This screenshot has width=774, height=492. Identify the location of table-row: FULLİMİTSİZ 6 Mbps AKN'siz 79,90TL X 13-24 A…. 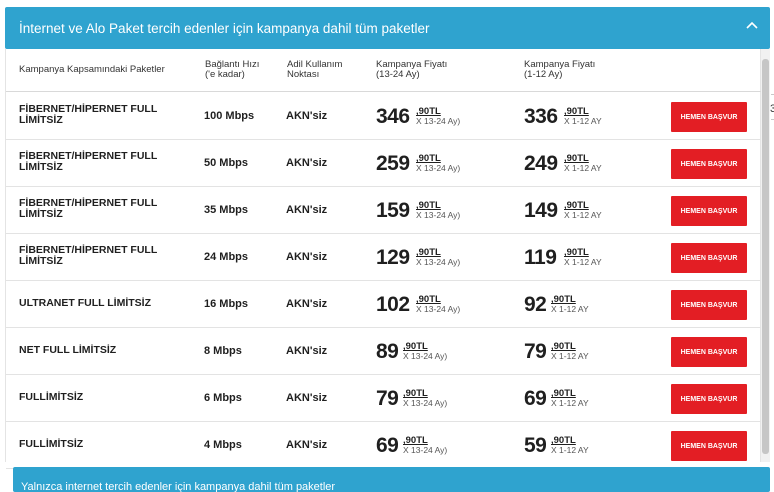
(384, 398).